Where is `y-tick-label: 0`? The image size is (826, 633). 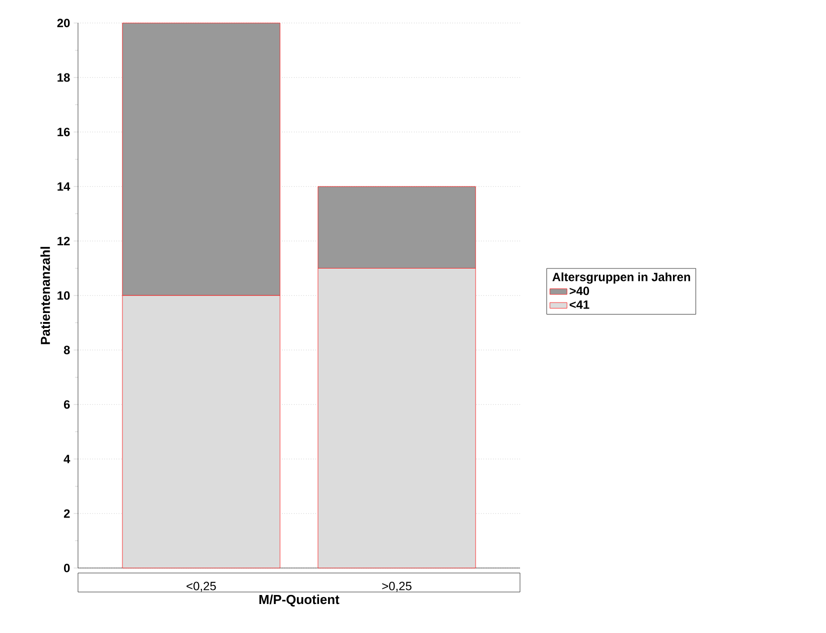 y-tick-label: 0 is located at coordinates (67, 568).